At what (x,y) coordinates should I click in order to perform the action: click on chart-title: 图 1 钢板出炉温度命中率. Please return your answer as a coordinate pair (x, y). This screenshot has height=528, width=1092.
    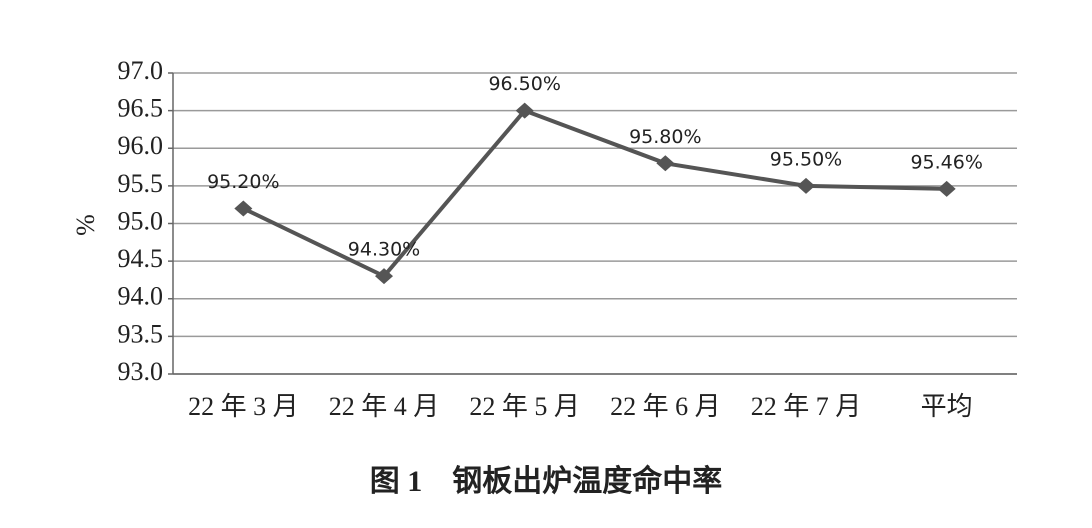
    Looking at the image, I should click on (546, 481).